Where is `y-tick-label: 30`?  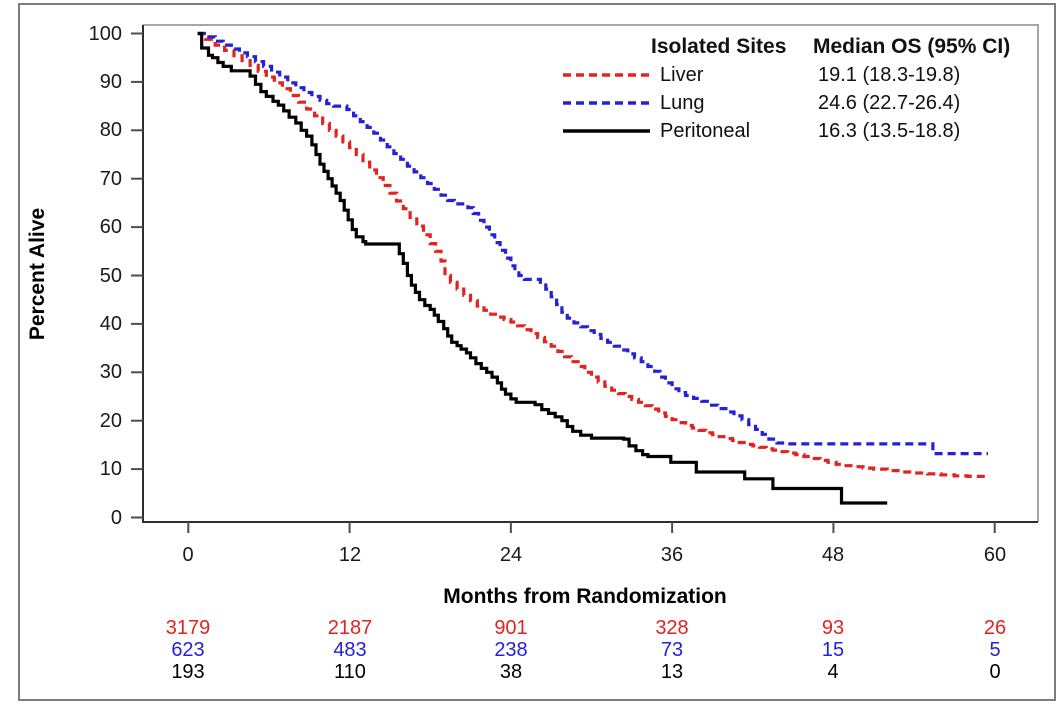 y-tick-label: 30 is located at coordinates (110, 372).